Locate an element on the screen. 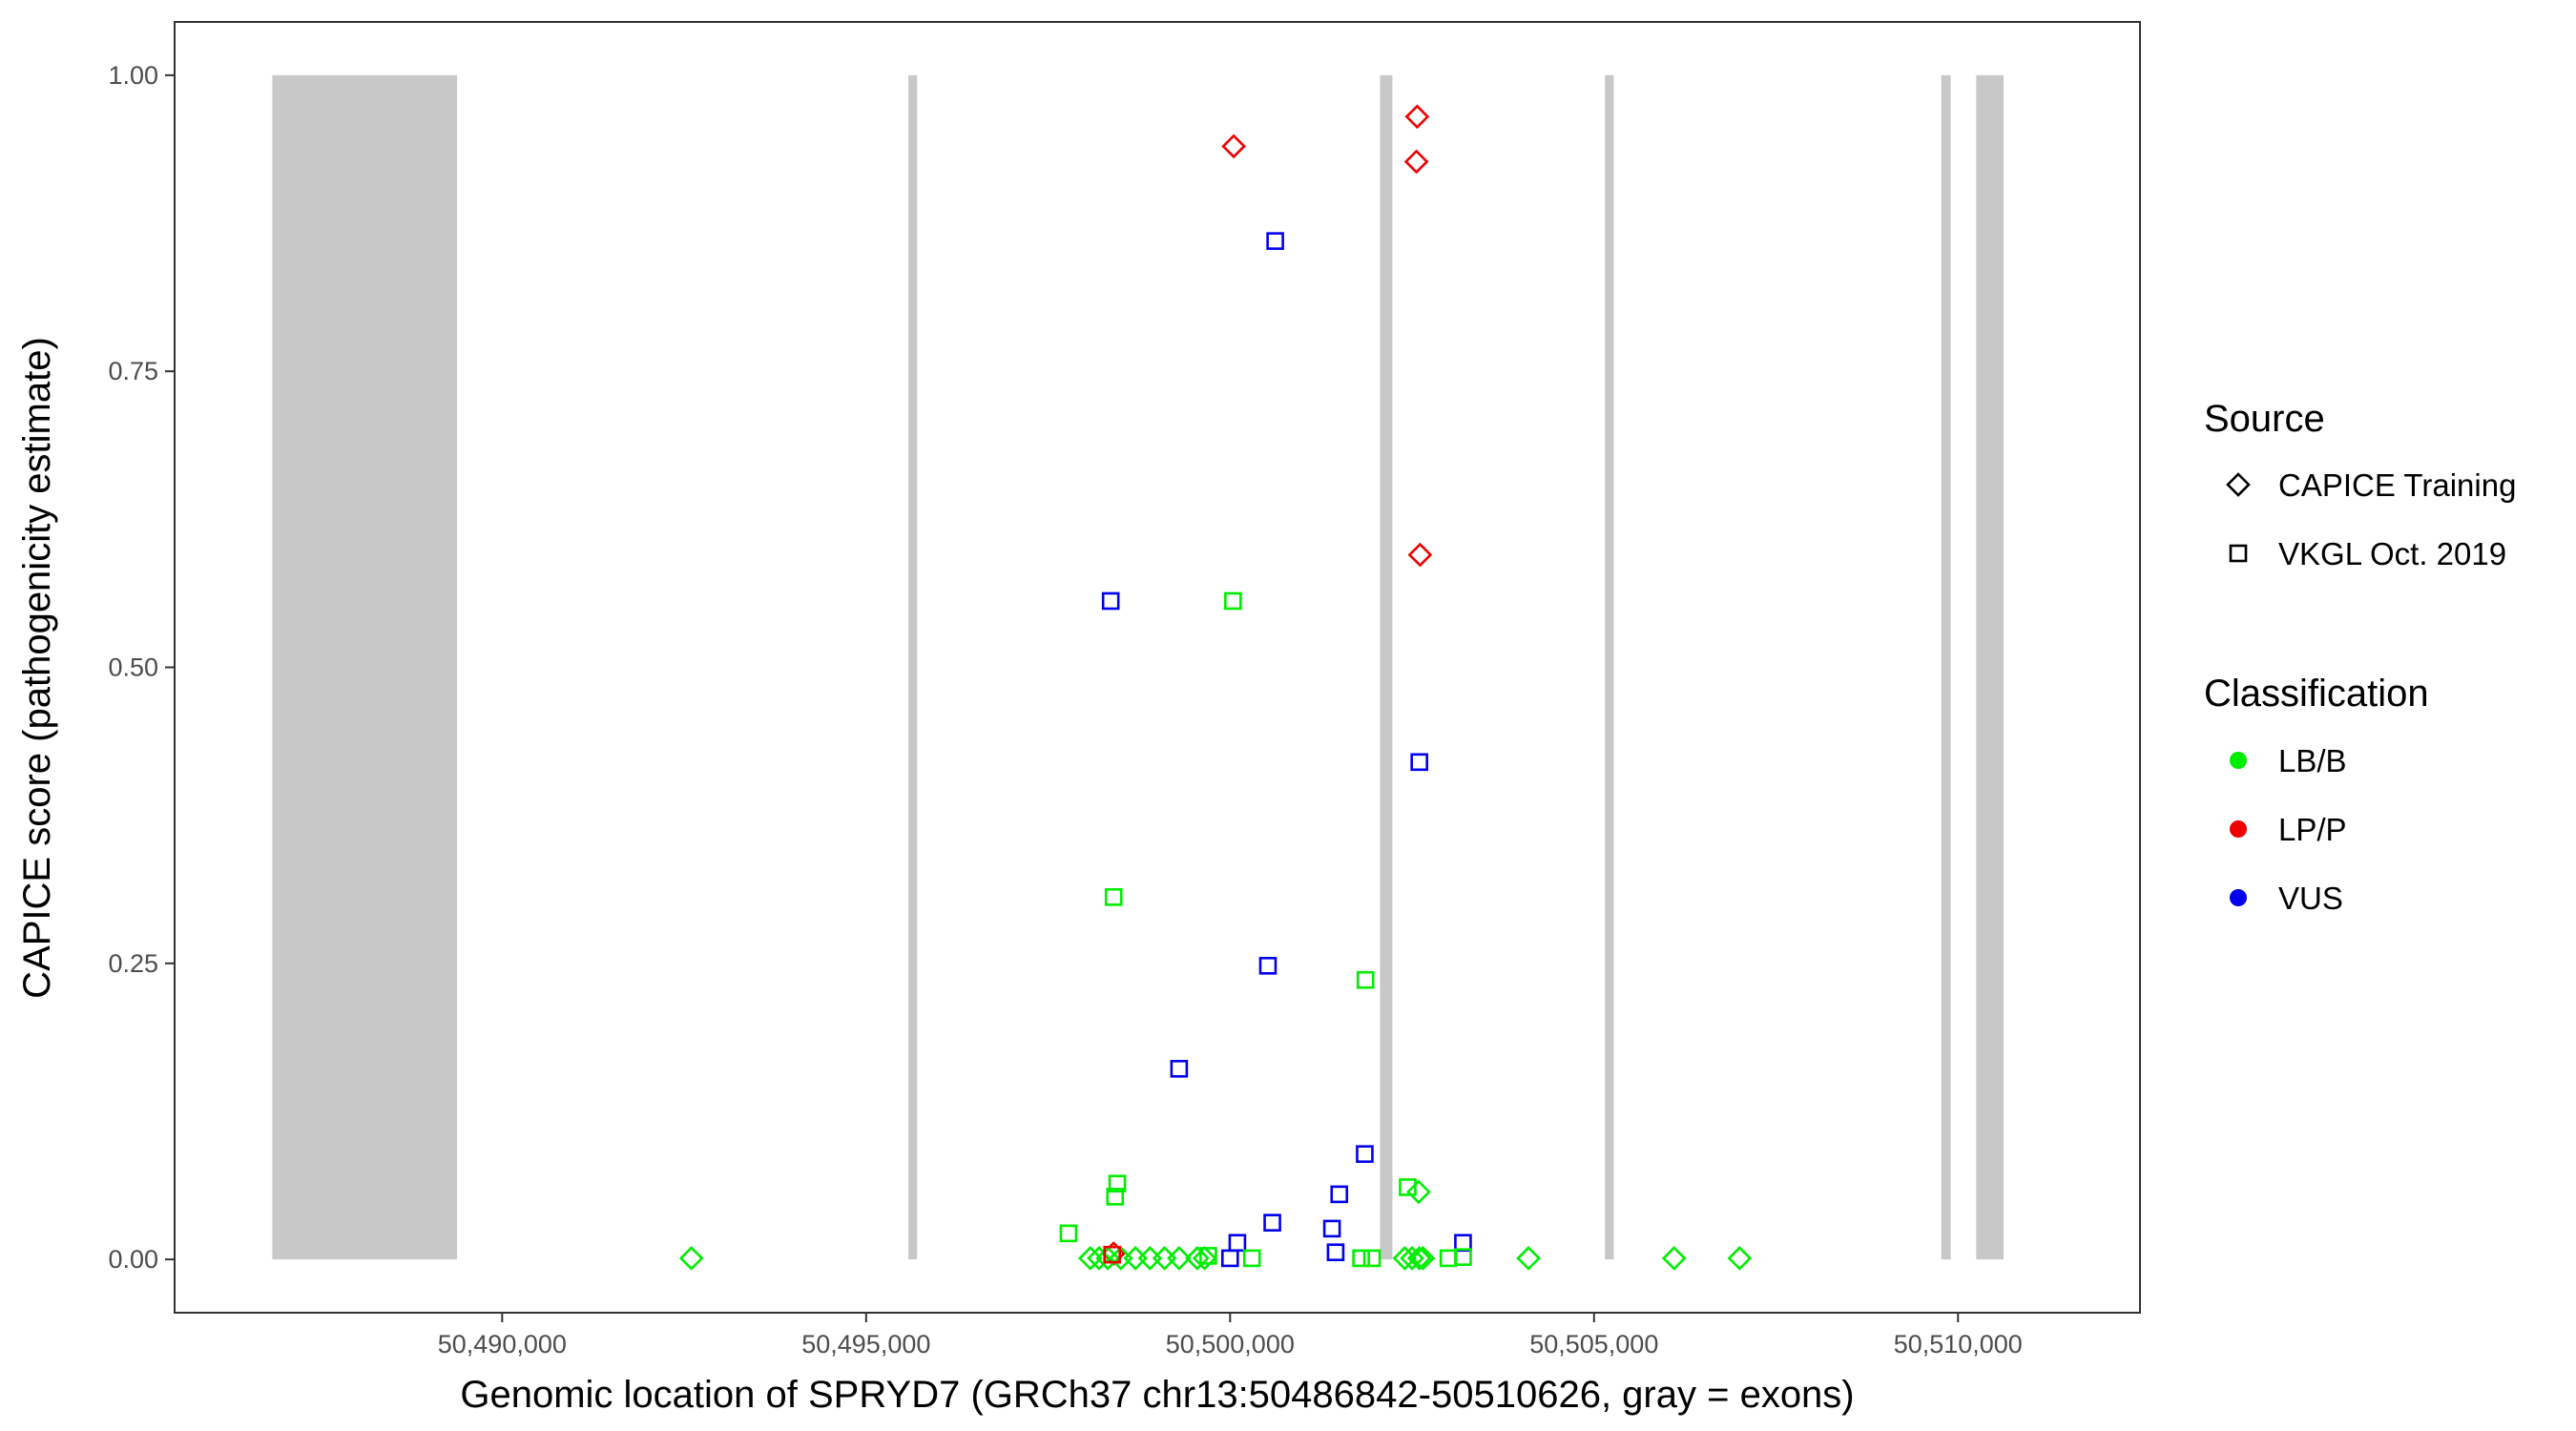  x-tick-label: 50,505,000 is located at coordinates (1593, 1344).